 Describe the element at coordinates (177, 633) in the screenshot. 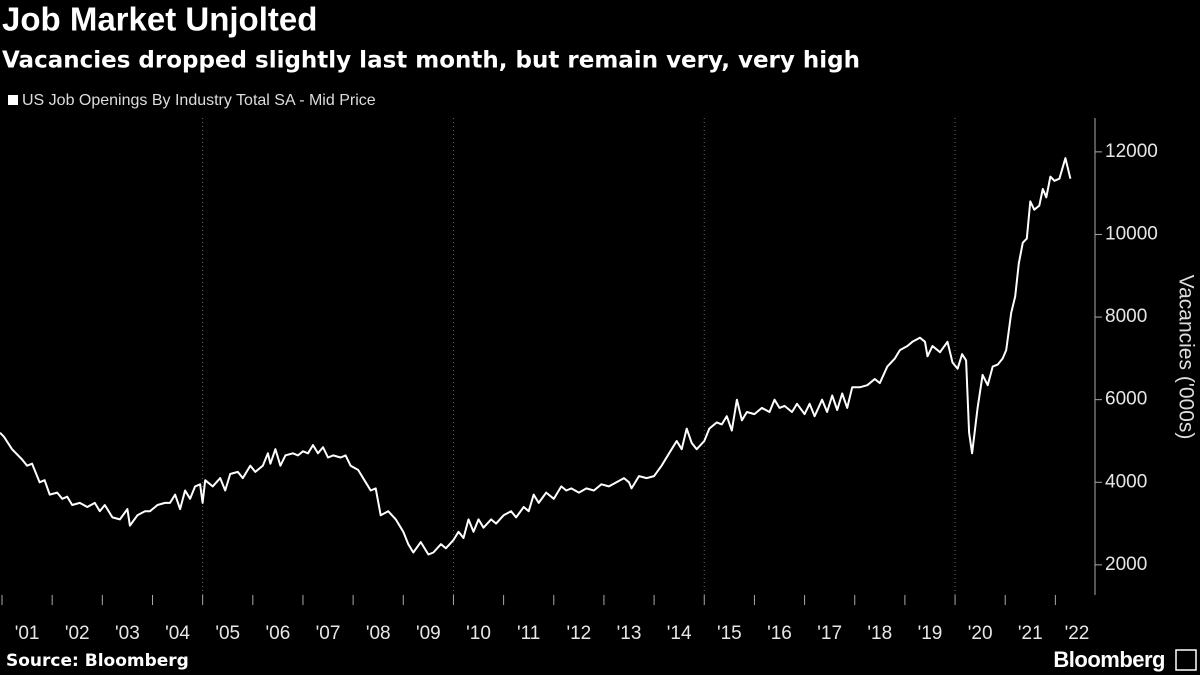

I see `x-tick-label: '04` at that location.